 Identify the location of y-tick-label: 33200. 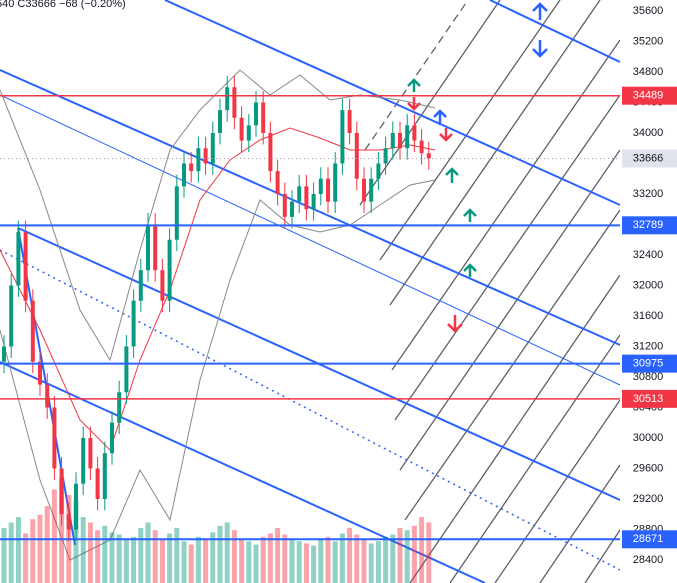
(648, 194).